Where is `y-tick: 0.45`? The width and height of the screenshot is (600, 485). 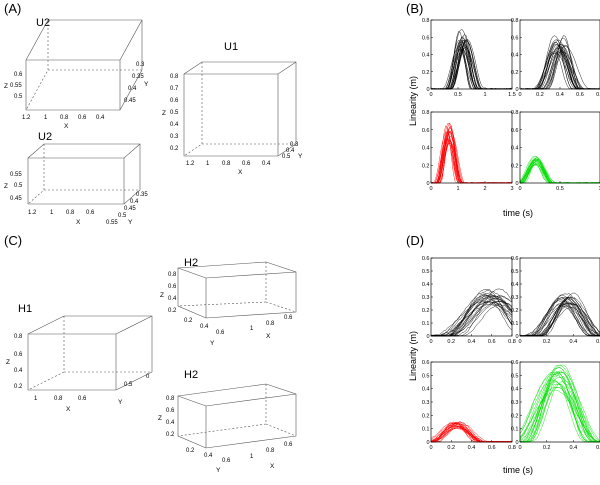
y-tick: 0.45 is located at coordinates (130, 101).